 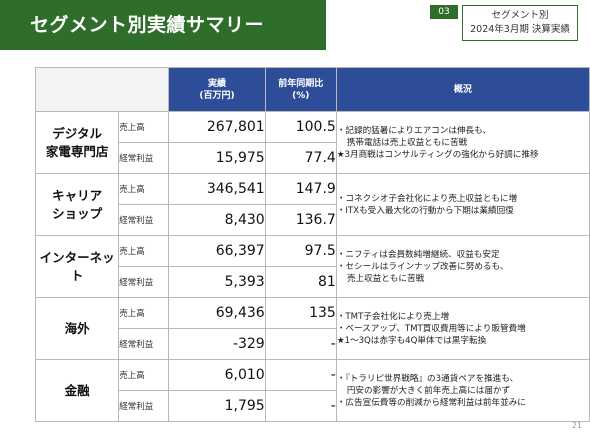 What do you see at coordinates (300, 251) in the screenshot?
I see `yoy-value: 97.5` at bounding box center [300, 251].